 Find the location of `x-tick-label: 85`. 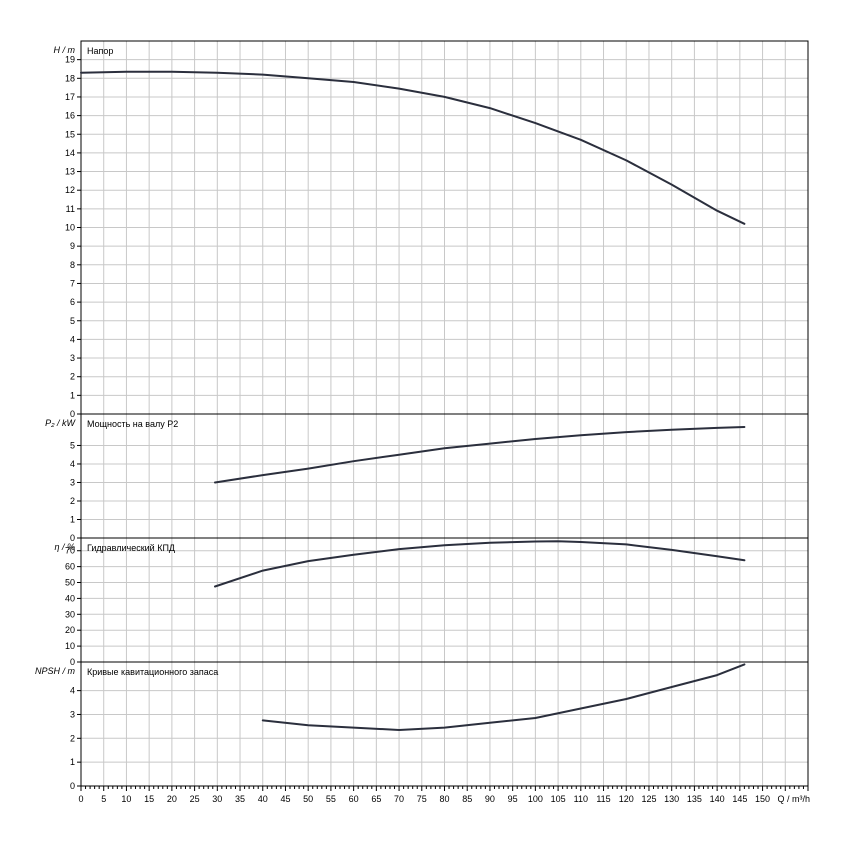

x-tick-label: 85 is located at coordinates (467, 799).